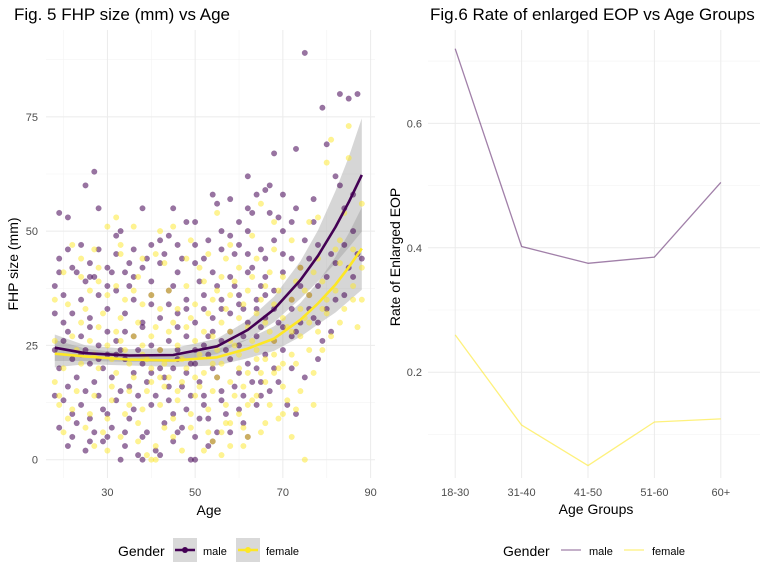  I want to click on right-x-axis-title: Age Groups, so click(596, 509).